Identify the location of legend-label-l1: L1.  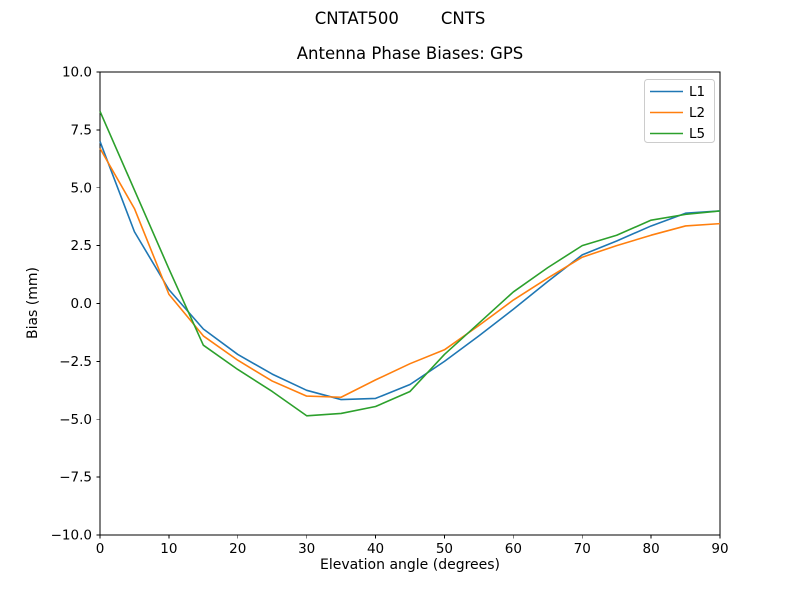
(697, 92).